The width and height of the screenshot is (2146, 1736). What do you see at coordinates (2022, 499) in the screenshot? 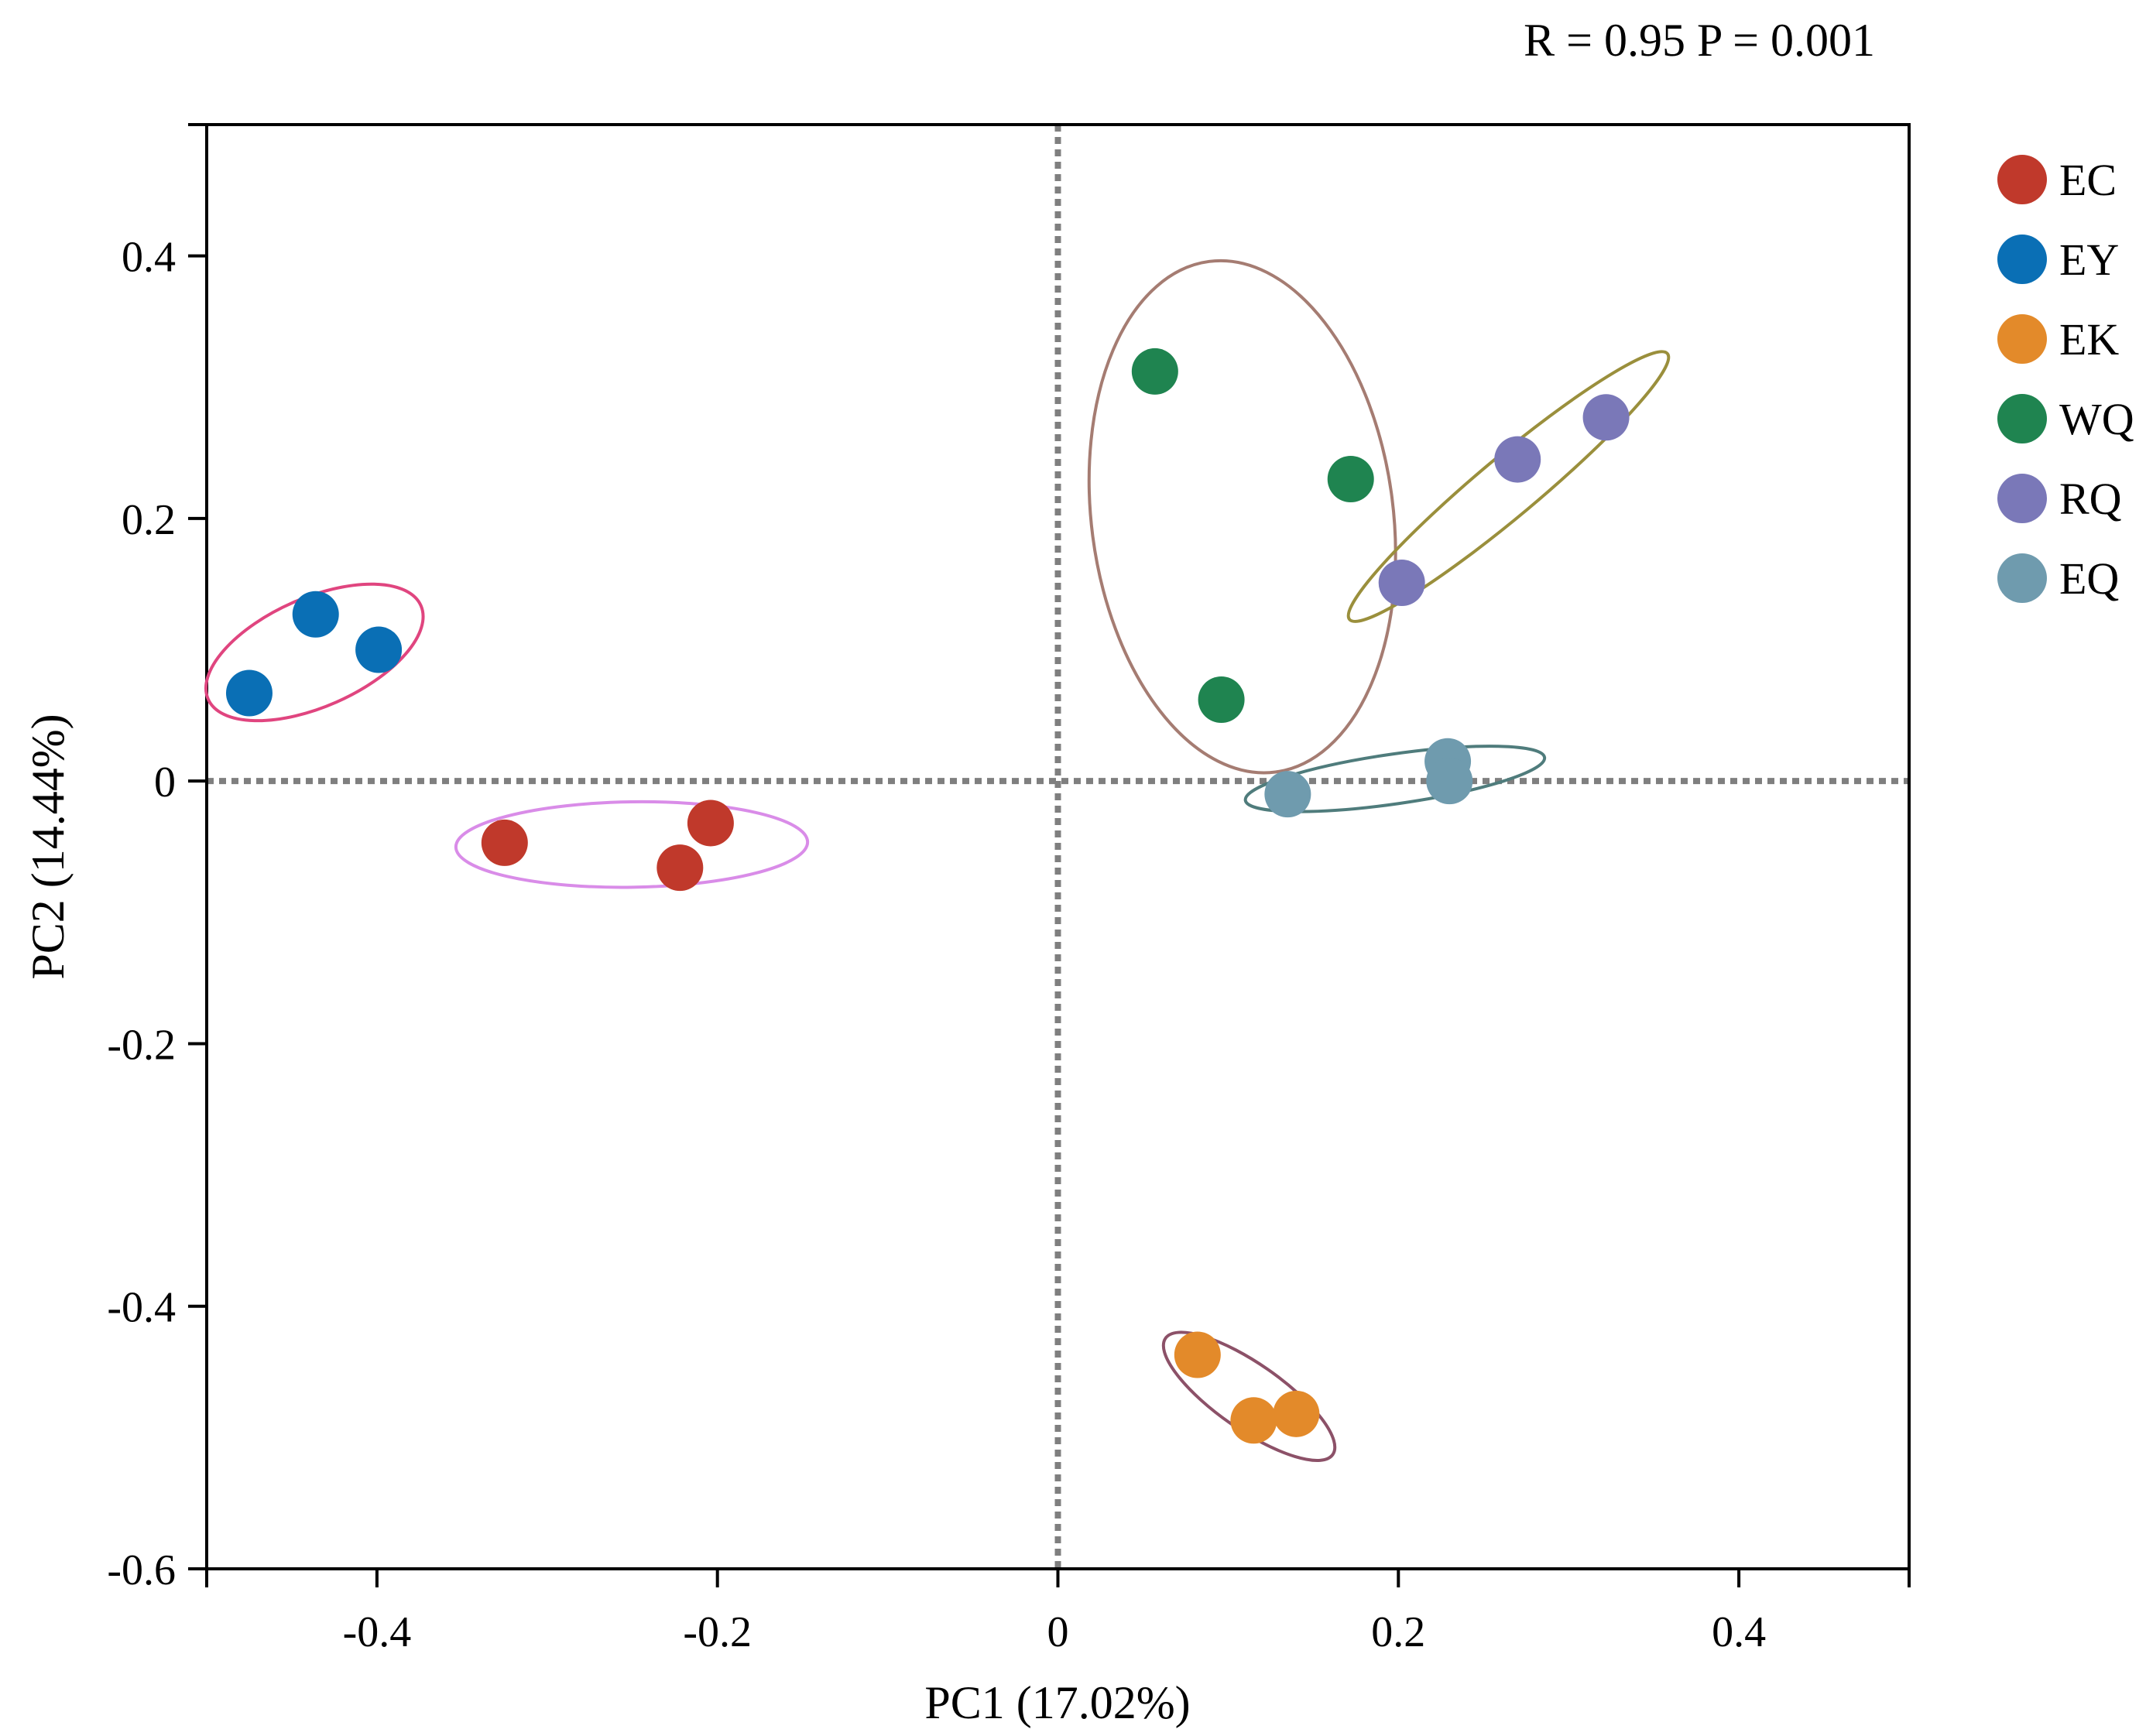
I see `legend-marker-rq` at bounding box center [2022, 499].